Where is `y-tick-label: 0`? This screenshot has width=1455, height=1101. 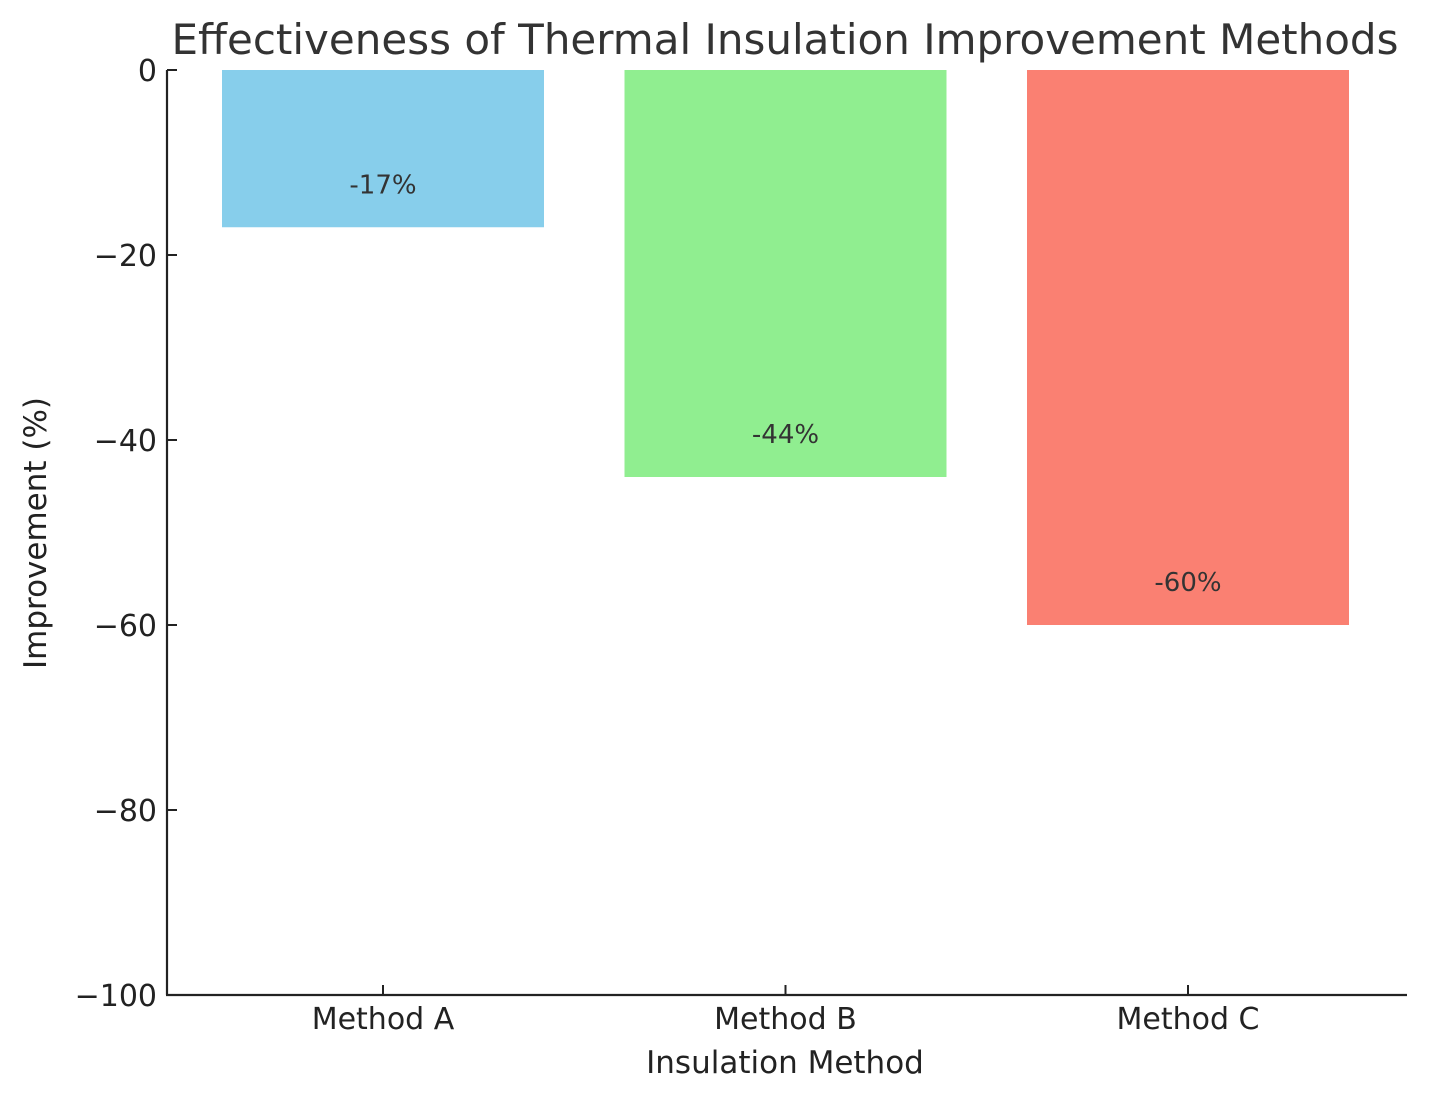
y-tick-label: 0 is located at coordinates (147, 71).